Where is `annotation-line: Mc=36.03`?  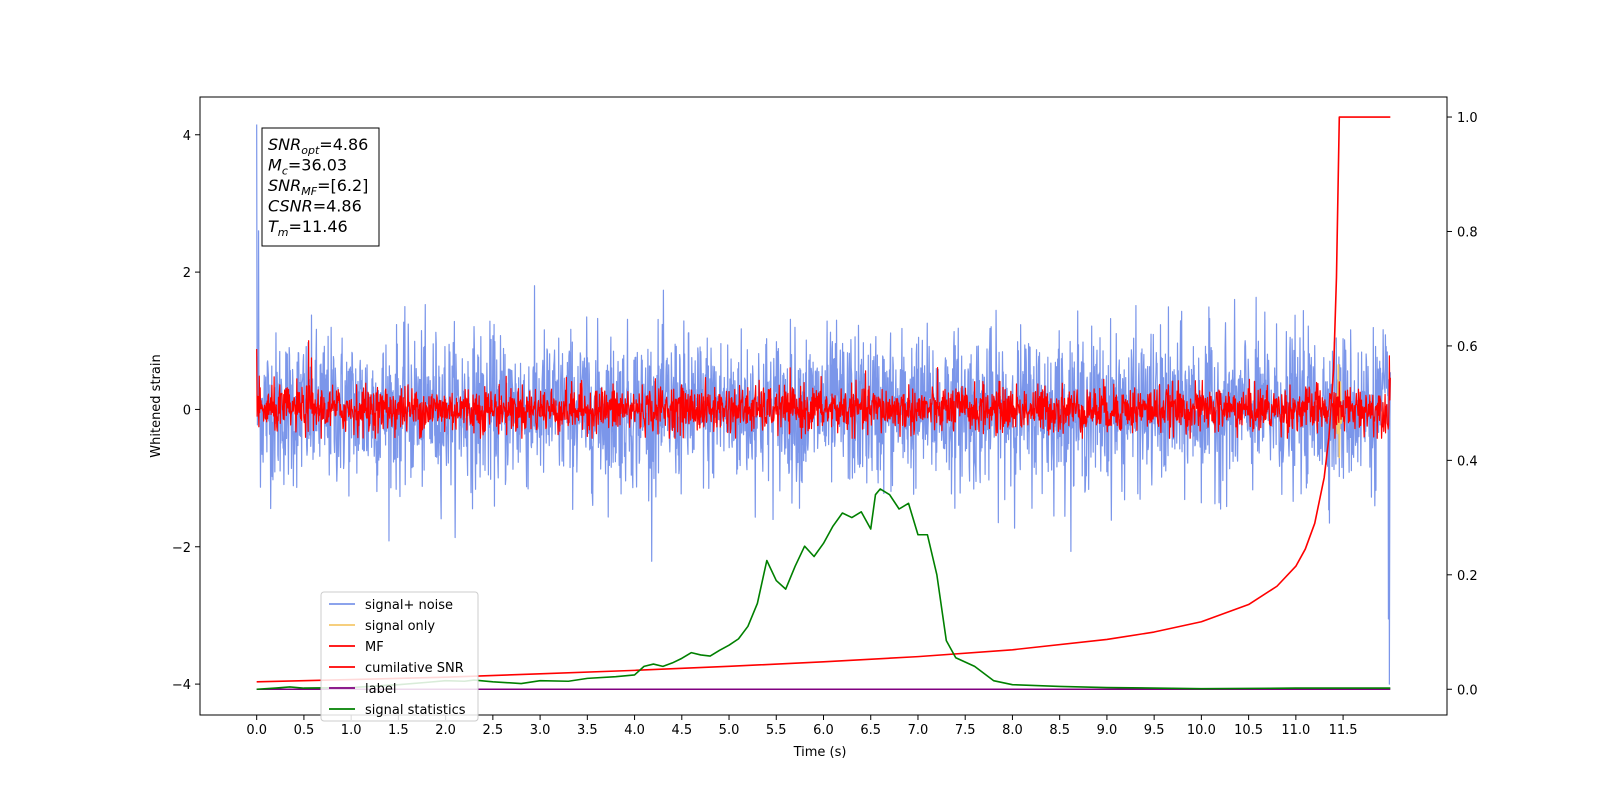 annotation-line: Mc=36.03 is located at coordinates (307, 167).